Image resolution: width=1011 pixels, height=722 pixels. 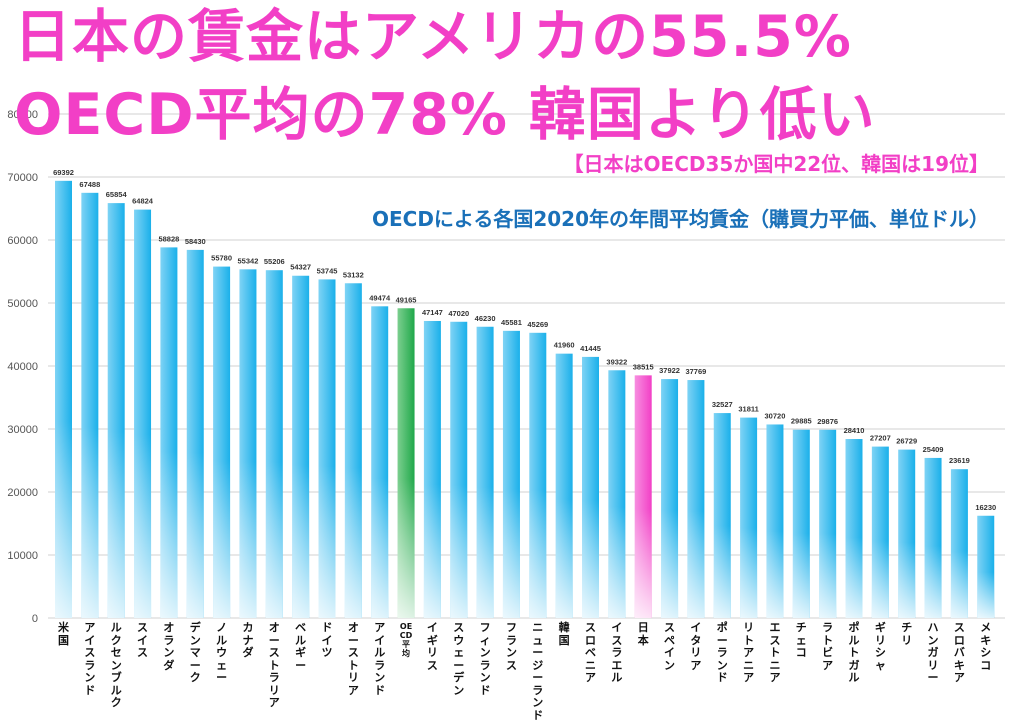 I want to click on x-tick-label: チリ, so click(x=907, y=634).